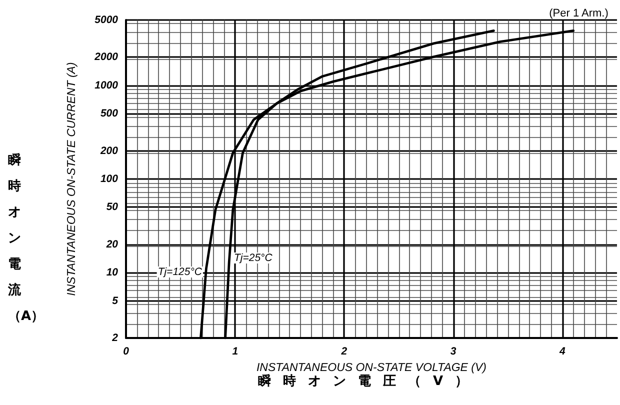 Image resolution: width=620 pixels, height=405 pixels. What do you see at coordinates (114, 338) in the screenshot?
I see `y-tick-label: 2` at bounding box center [114, 338].